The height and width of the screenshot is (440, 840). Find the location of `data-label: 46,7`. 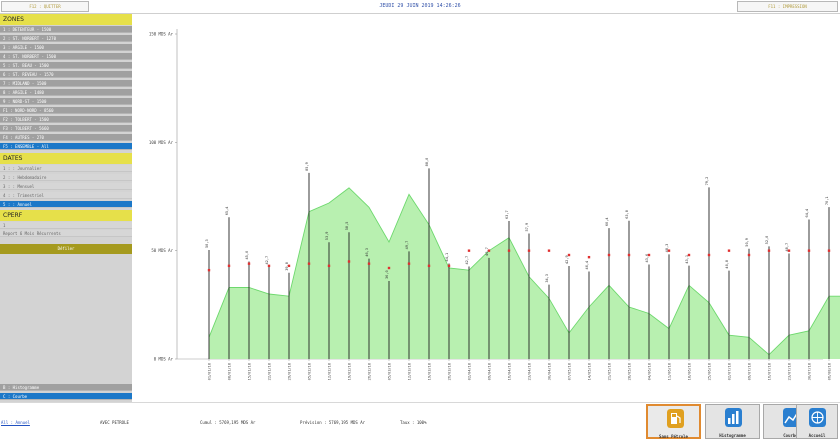

data-label: 46,7 is located at coordinates (487, 251).